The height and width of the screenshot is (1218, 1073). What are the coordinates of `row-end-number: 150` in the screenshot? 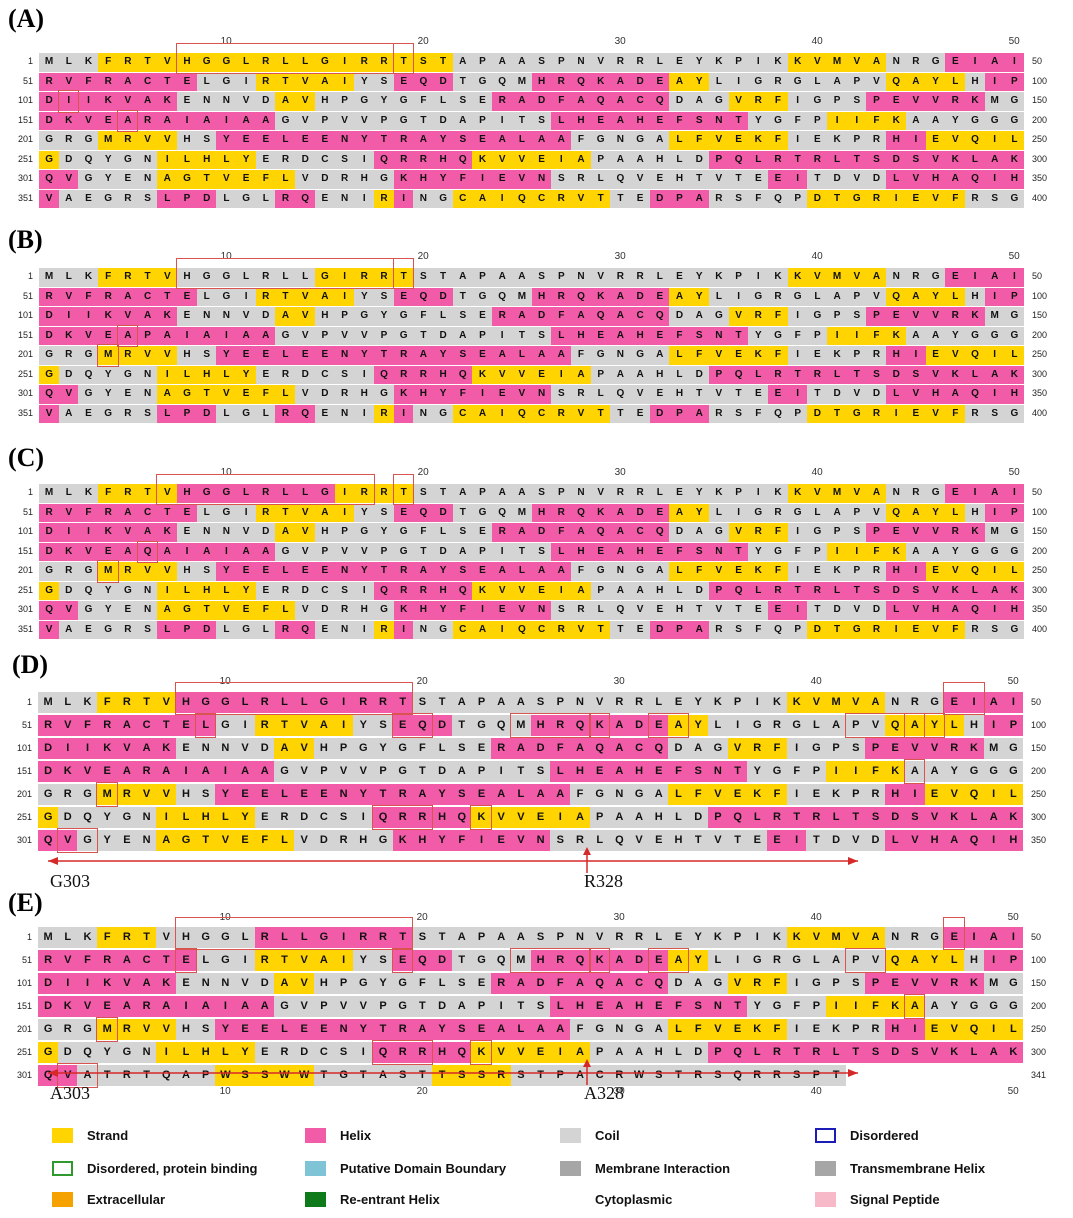 It's located at (1039, 747).